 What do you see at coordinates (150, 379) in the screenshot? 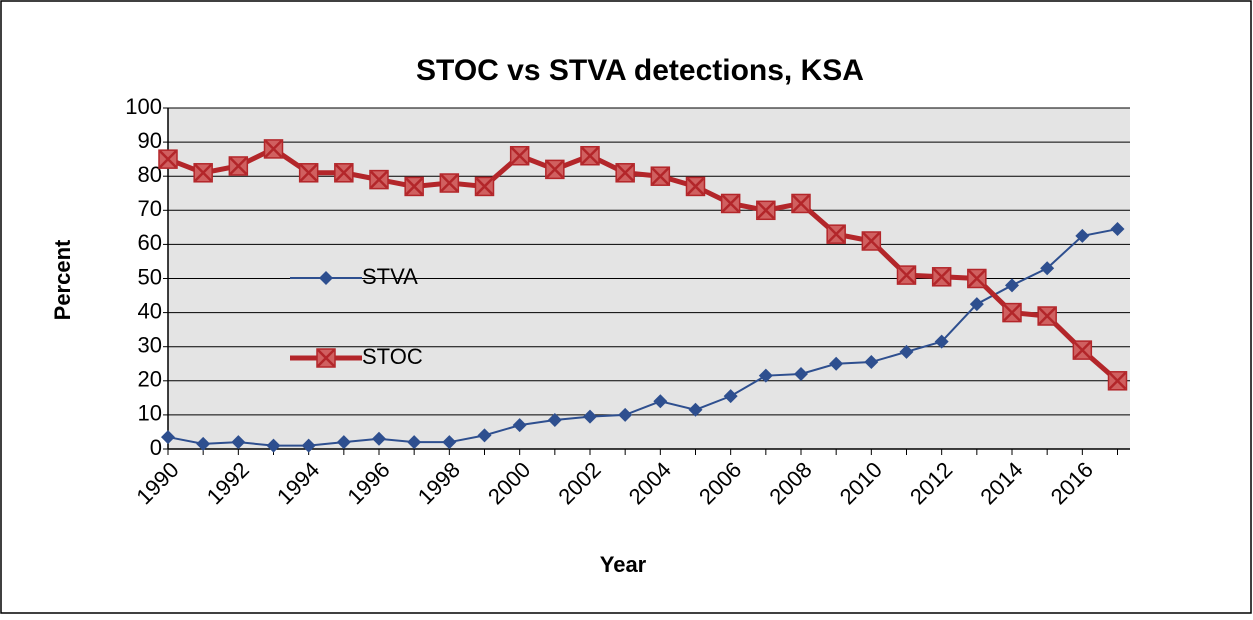
I see `y-tick-label: 20` at bounding box center [150, 379].